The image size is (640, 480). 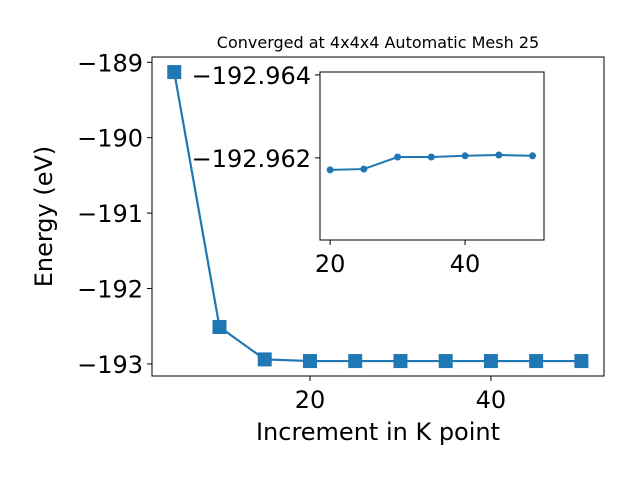 What do you see at coordinates (378, 432) in the screenshot?
I see `x-axis-label: Increment in K point` at bounding box center [378, 432].